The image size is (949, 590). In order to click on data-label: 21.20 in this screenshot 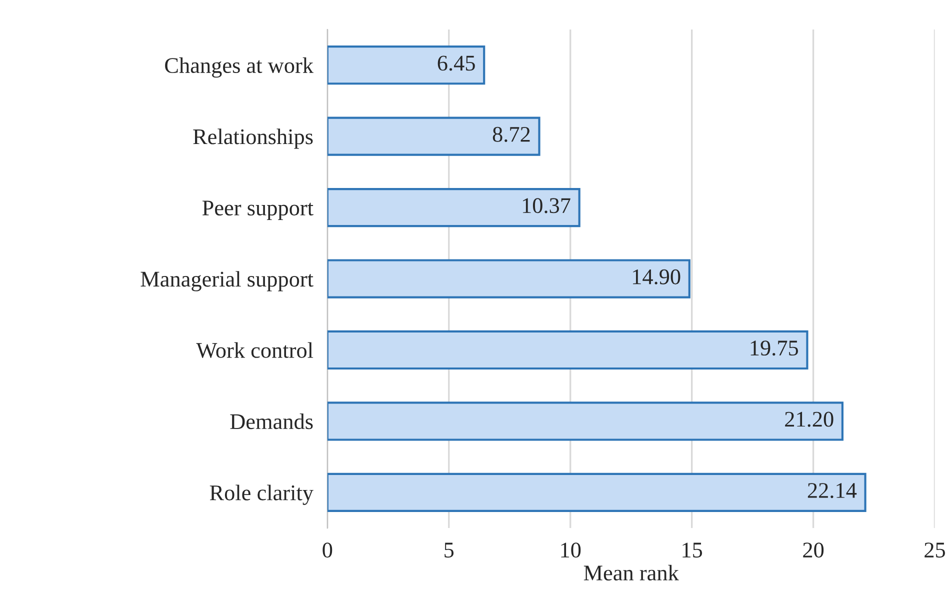, I will do `click(809, 419)`.